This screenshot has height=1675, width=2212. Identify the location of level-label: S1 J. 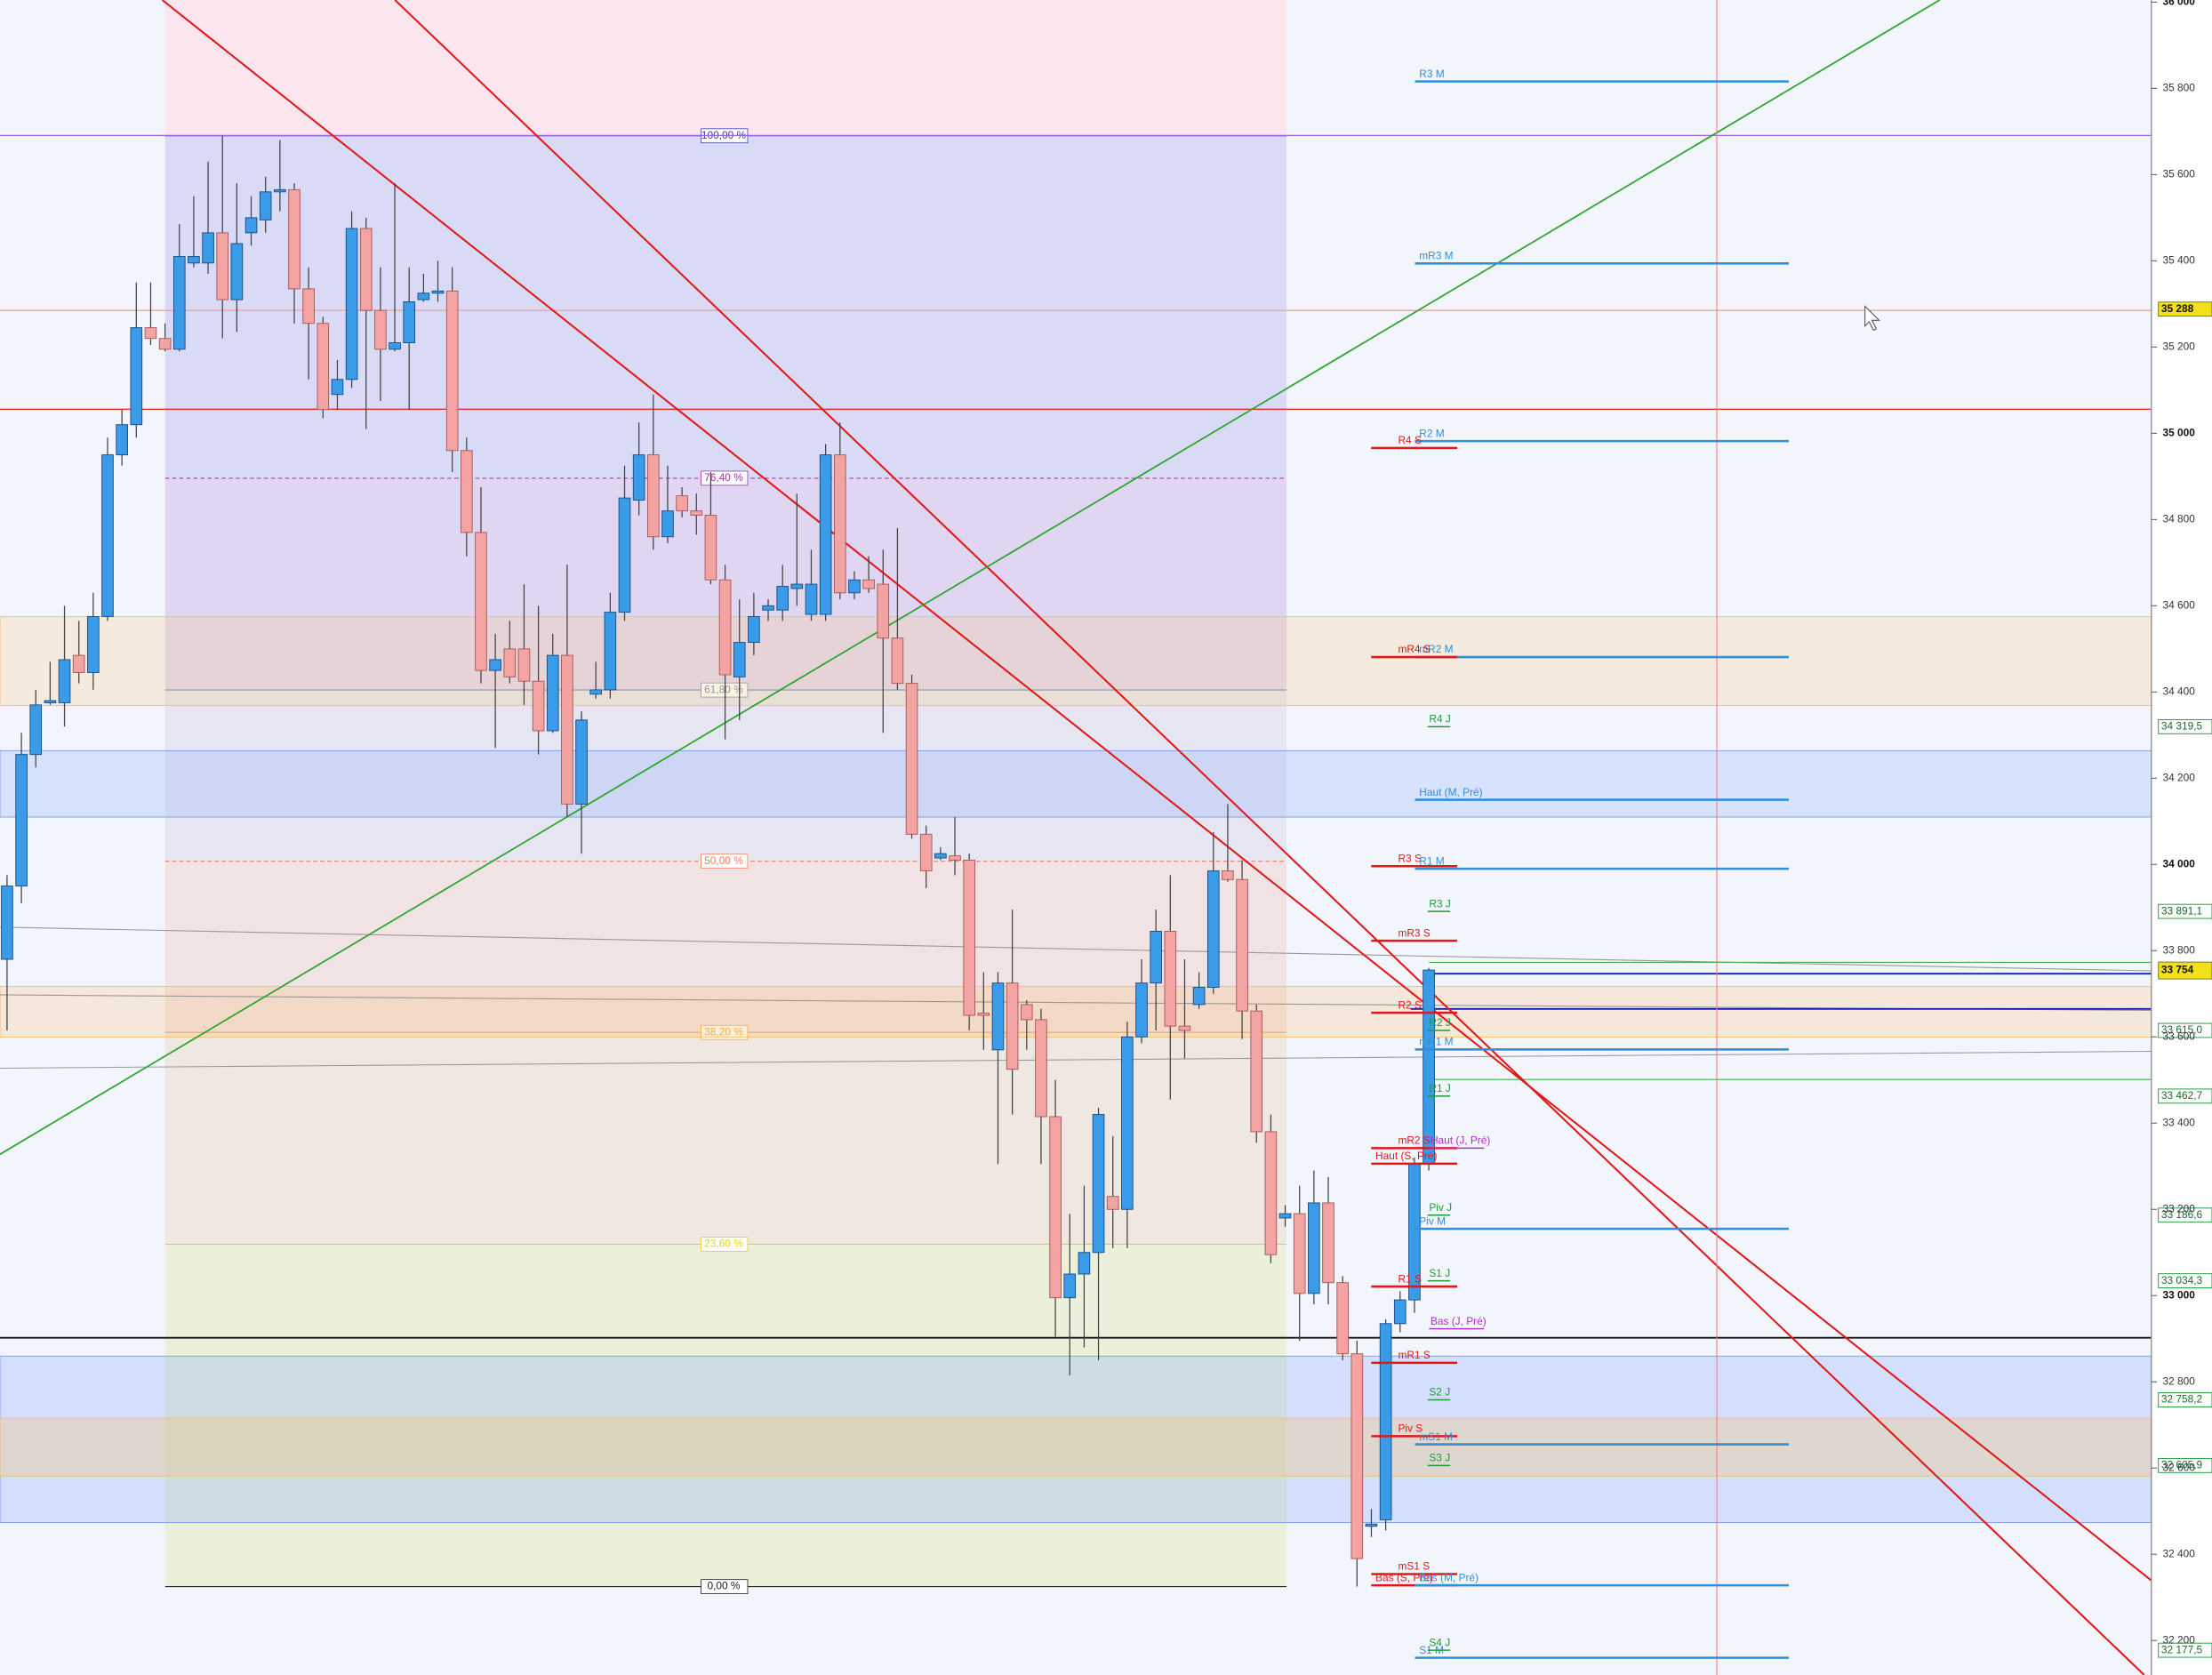
(1439, 1273).